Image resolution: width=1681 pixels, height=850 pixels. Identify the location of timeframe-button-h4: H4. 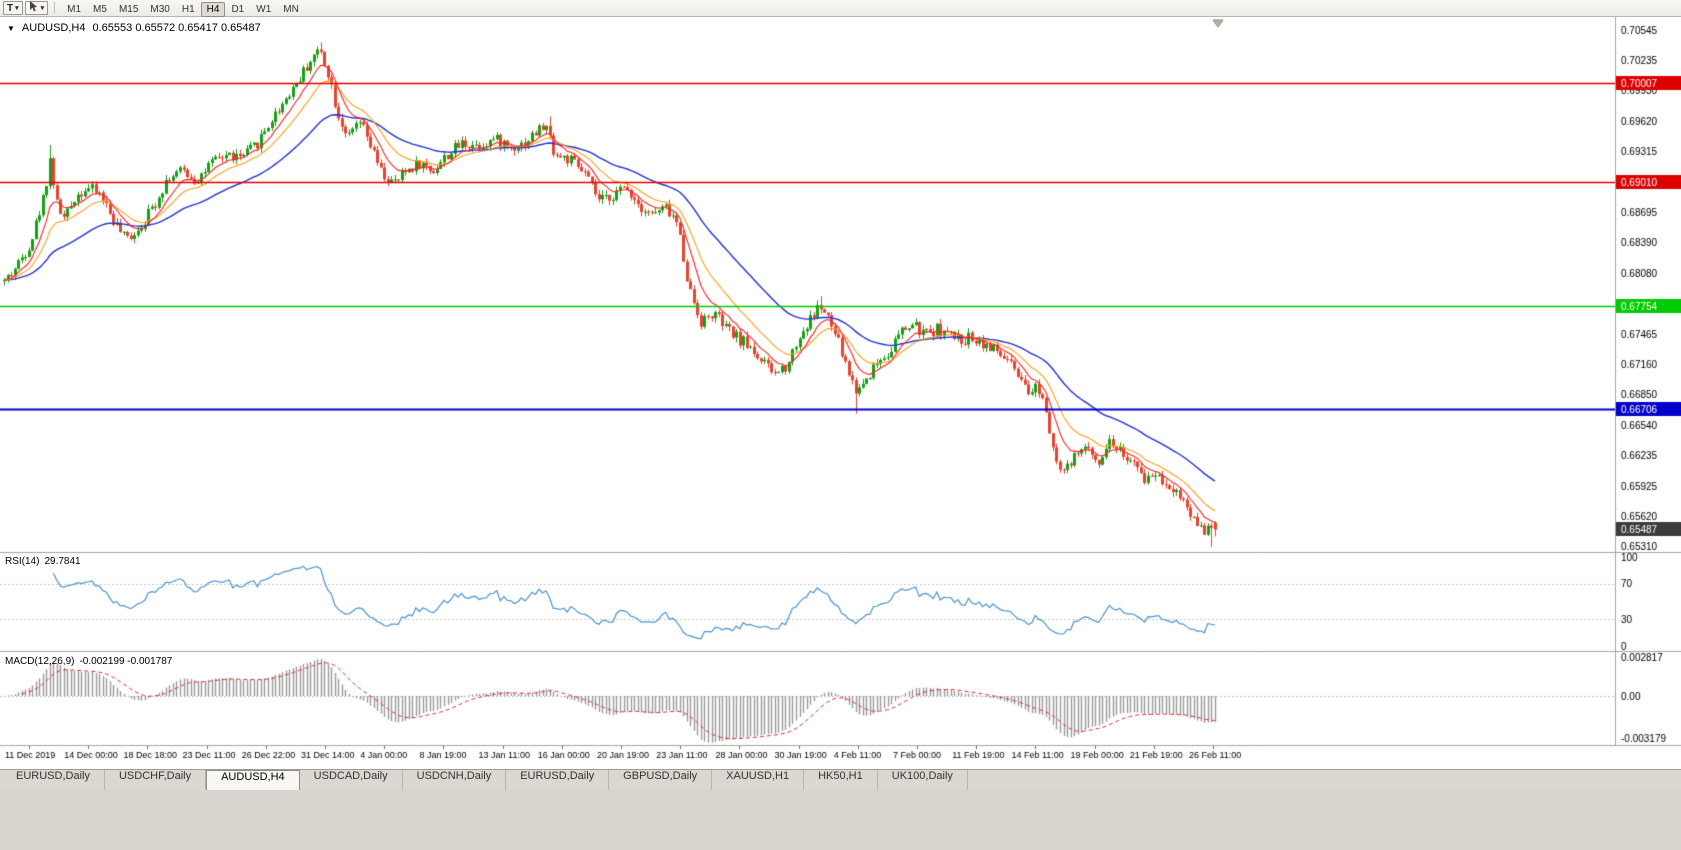
(213, 9).